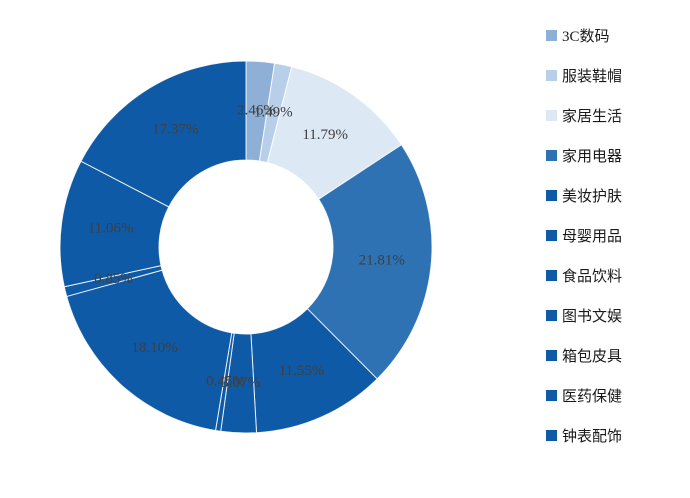 Image resolution: width=690 pixels, height=498 pixels. Describe the element at coordinates (592, 76) in the screenshot. I see `legend-label: 服装鞋帽` at that location.